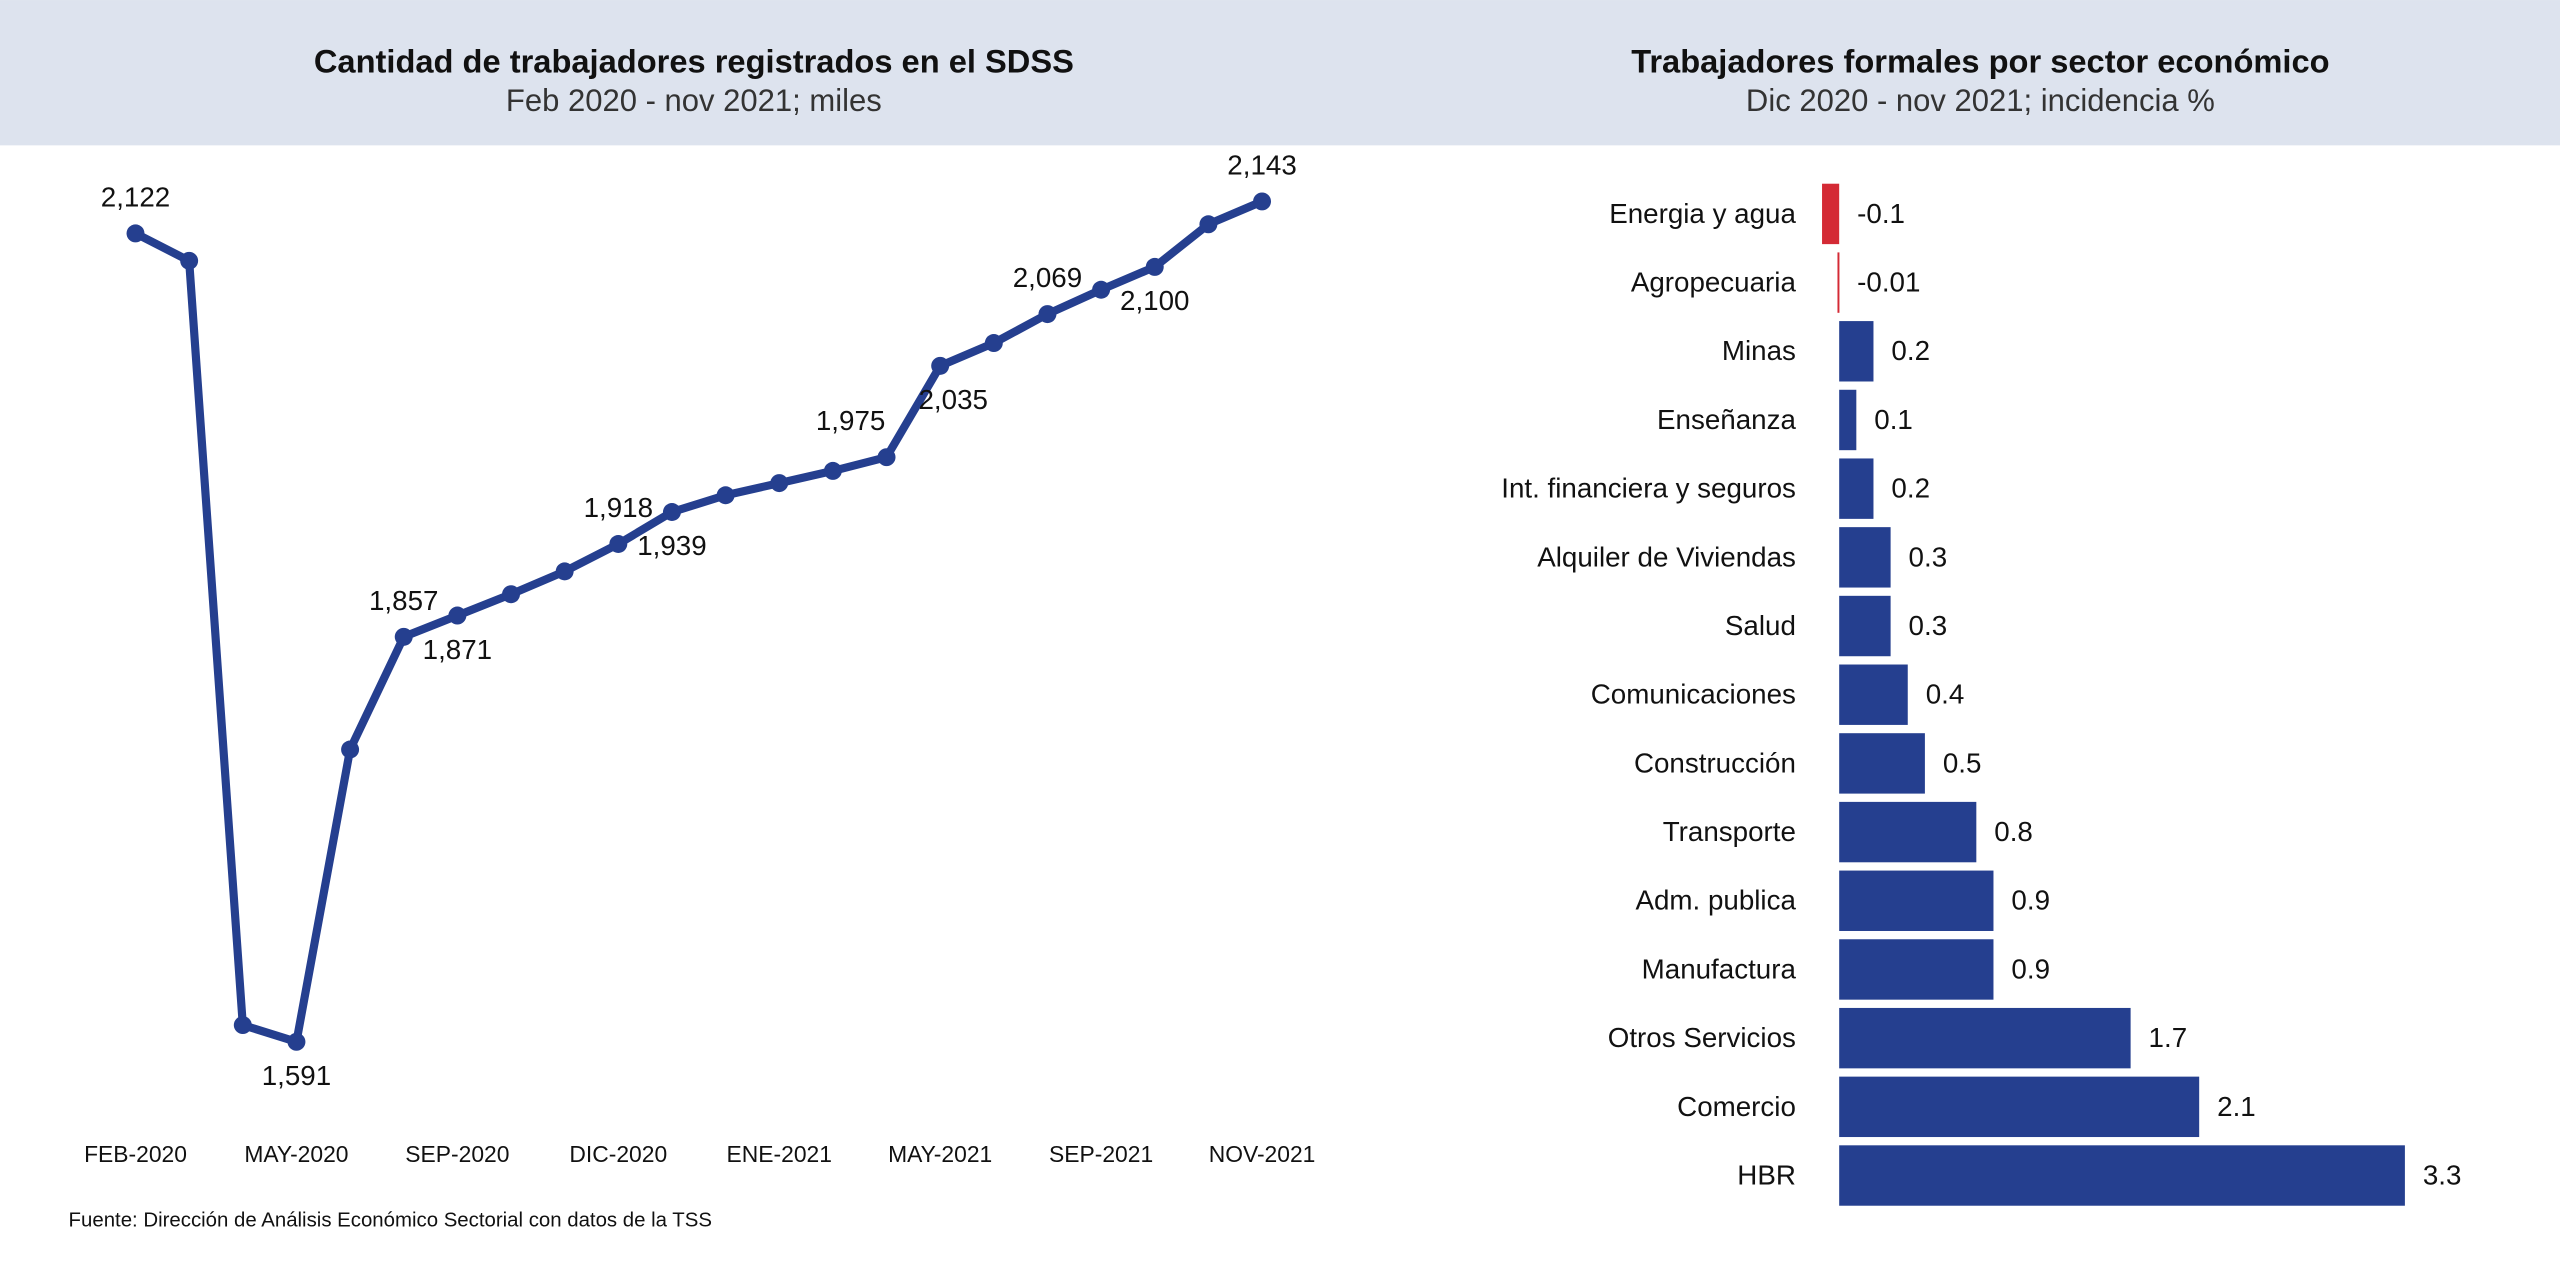 The image size is (2560, 1276). I want to click on data-label: 2,035, so click(953, 399).